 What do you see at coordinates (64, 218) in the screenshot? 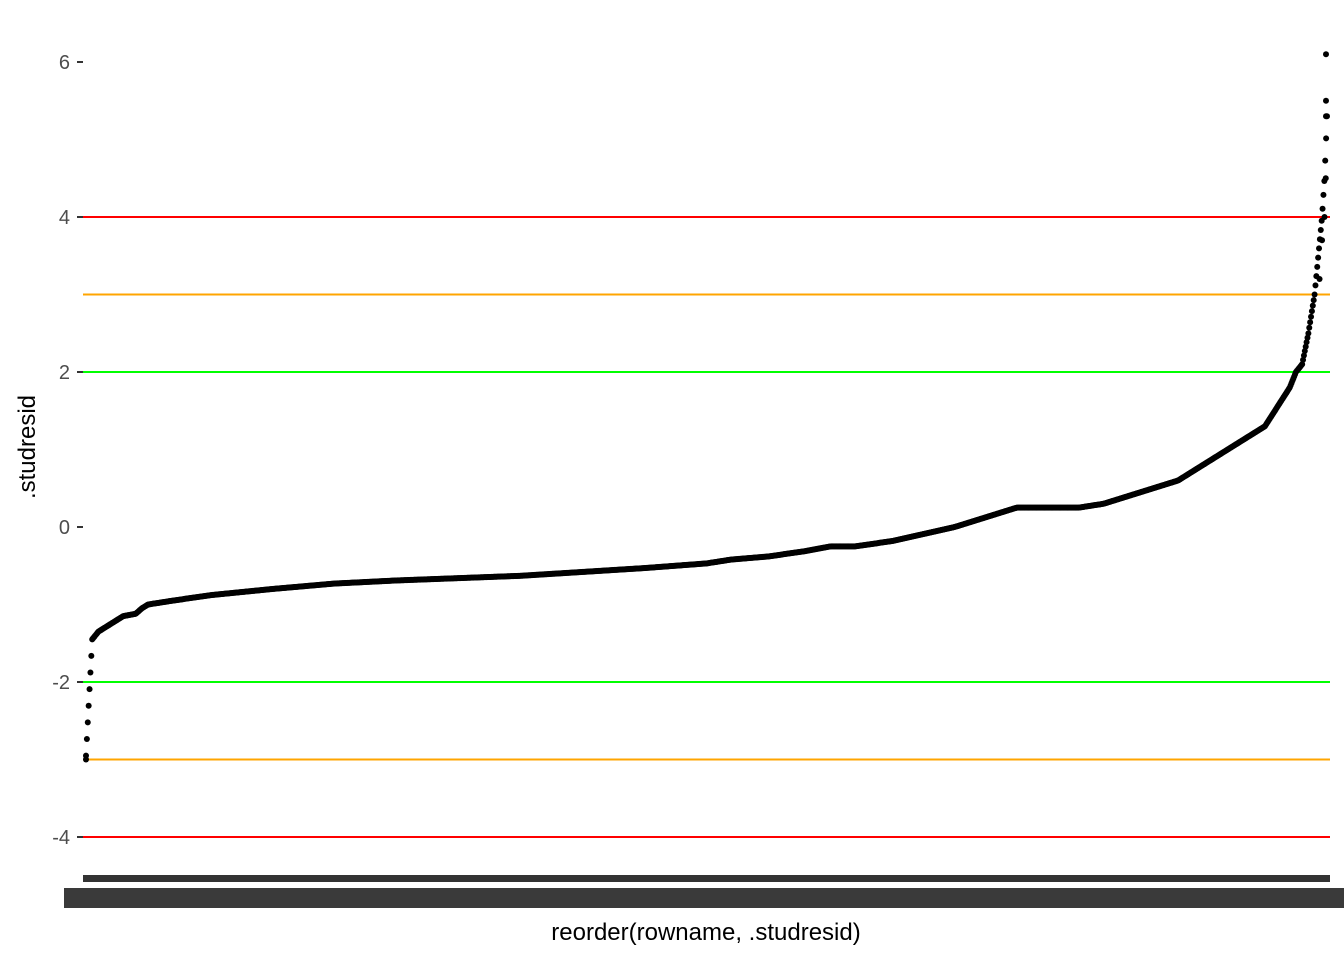
I see `y-tick-label: 4` at bounding box center [64, 218].